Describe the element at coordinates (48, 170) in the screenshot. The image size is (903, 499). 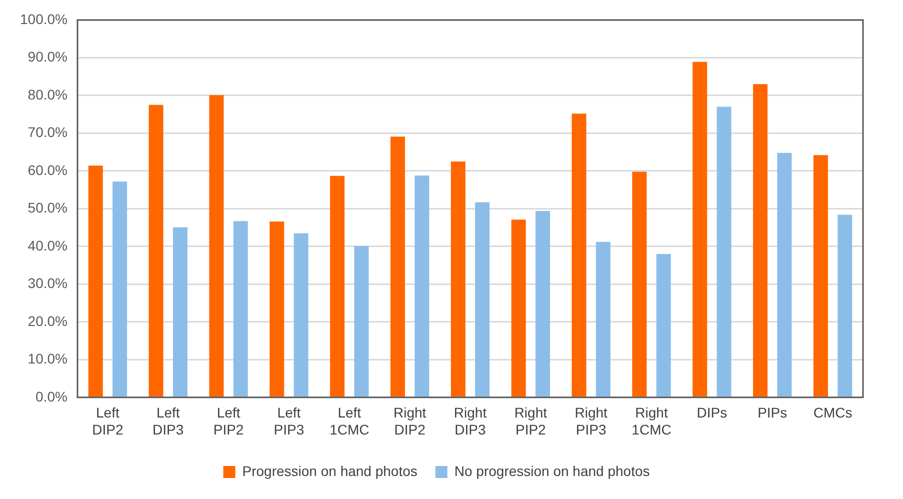
I see `y-tick-label: 60.0%` at that location.